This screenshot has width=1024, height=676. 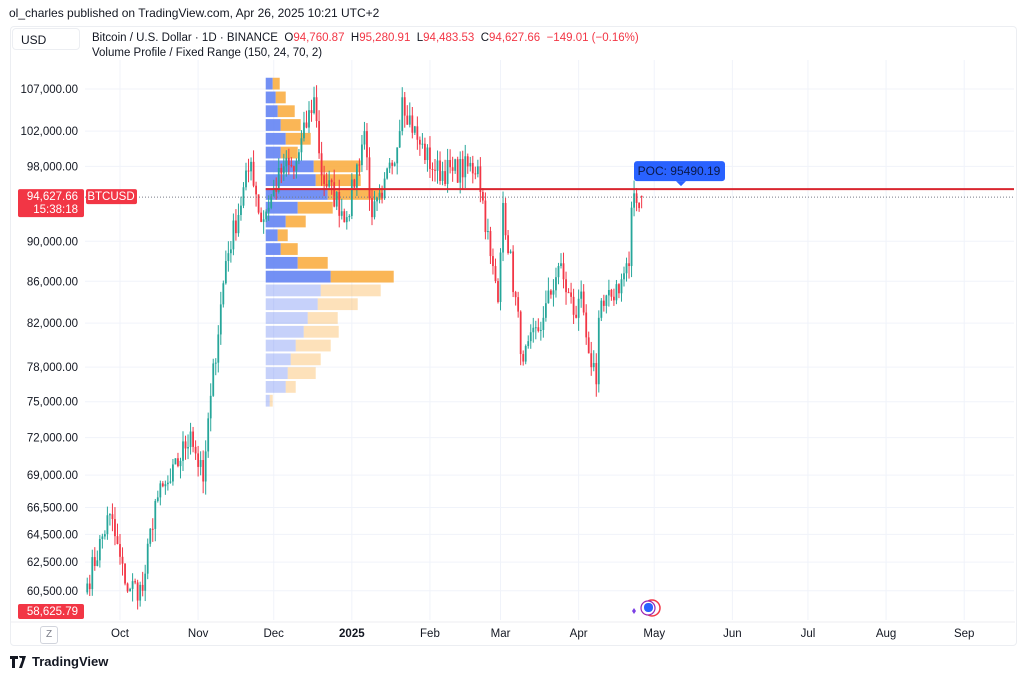 What do you see at coordinates (111, 197) in the screenshot?
I see `ticker-badge` at bounding box center [111, 197].